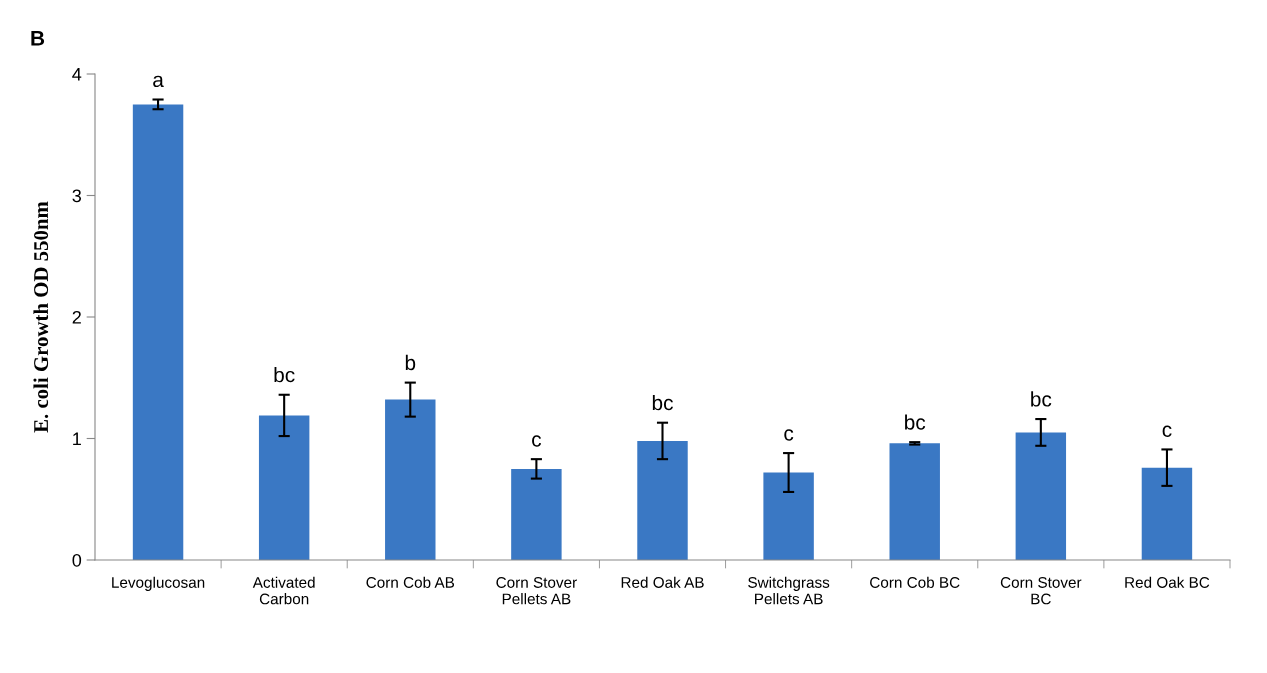 This screenshot has width=1267, height=673. What do you see at coordinates (283, 590) in the screenshot?
I see `x-tick-label: Activated Carbon` at bounding box center [283, 590].